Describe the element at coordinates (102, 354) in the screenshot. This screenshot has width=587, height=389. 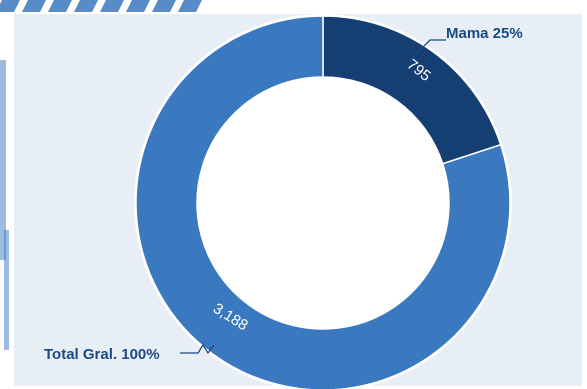
I see `callout-label-total: Total Gral. 100%` at that location.